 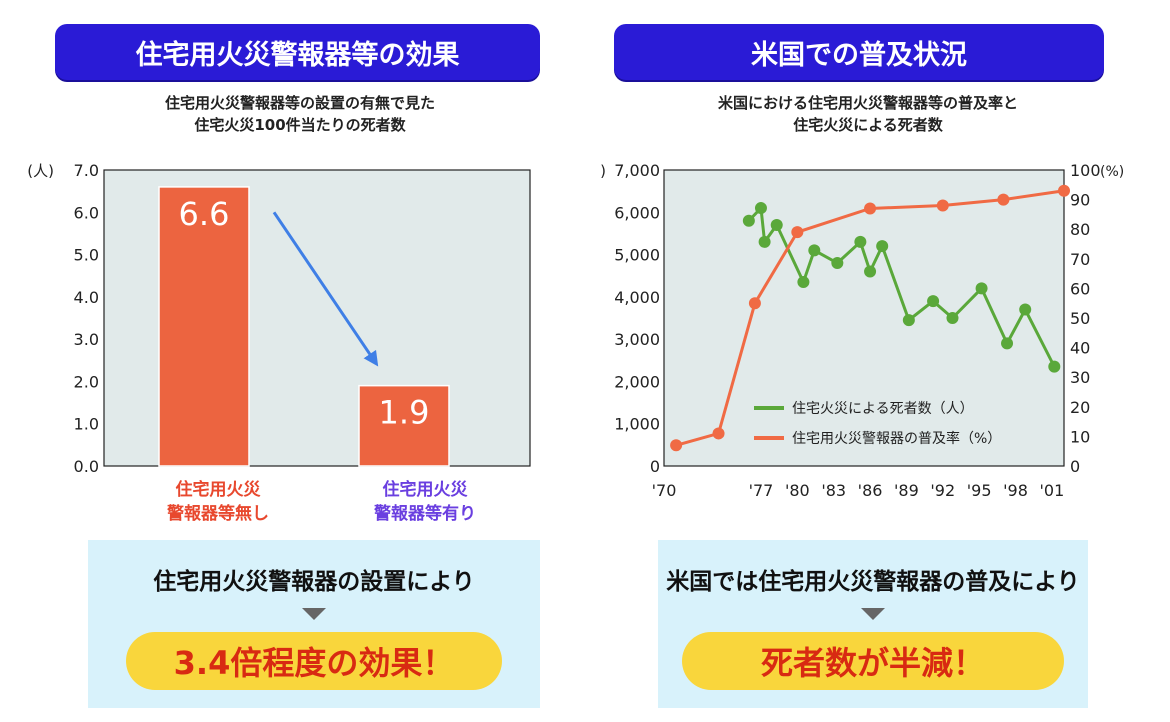 I want to click on y-right-tick-label: 90, so click(x=1080, y=200).